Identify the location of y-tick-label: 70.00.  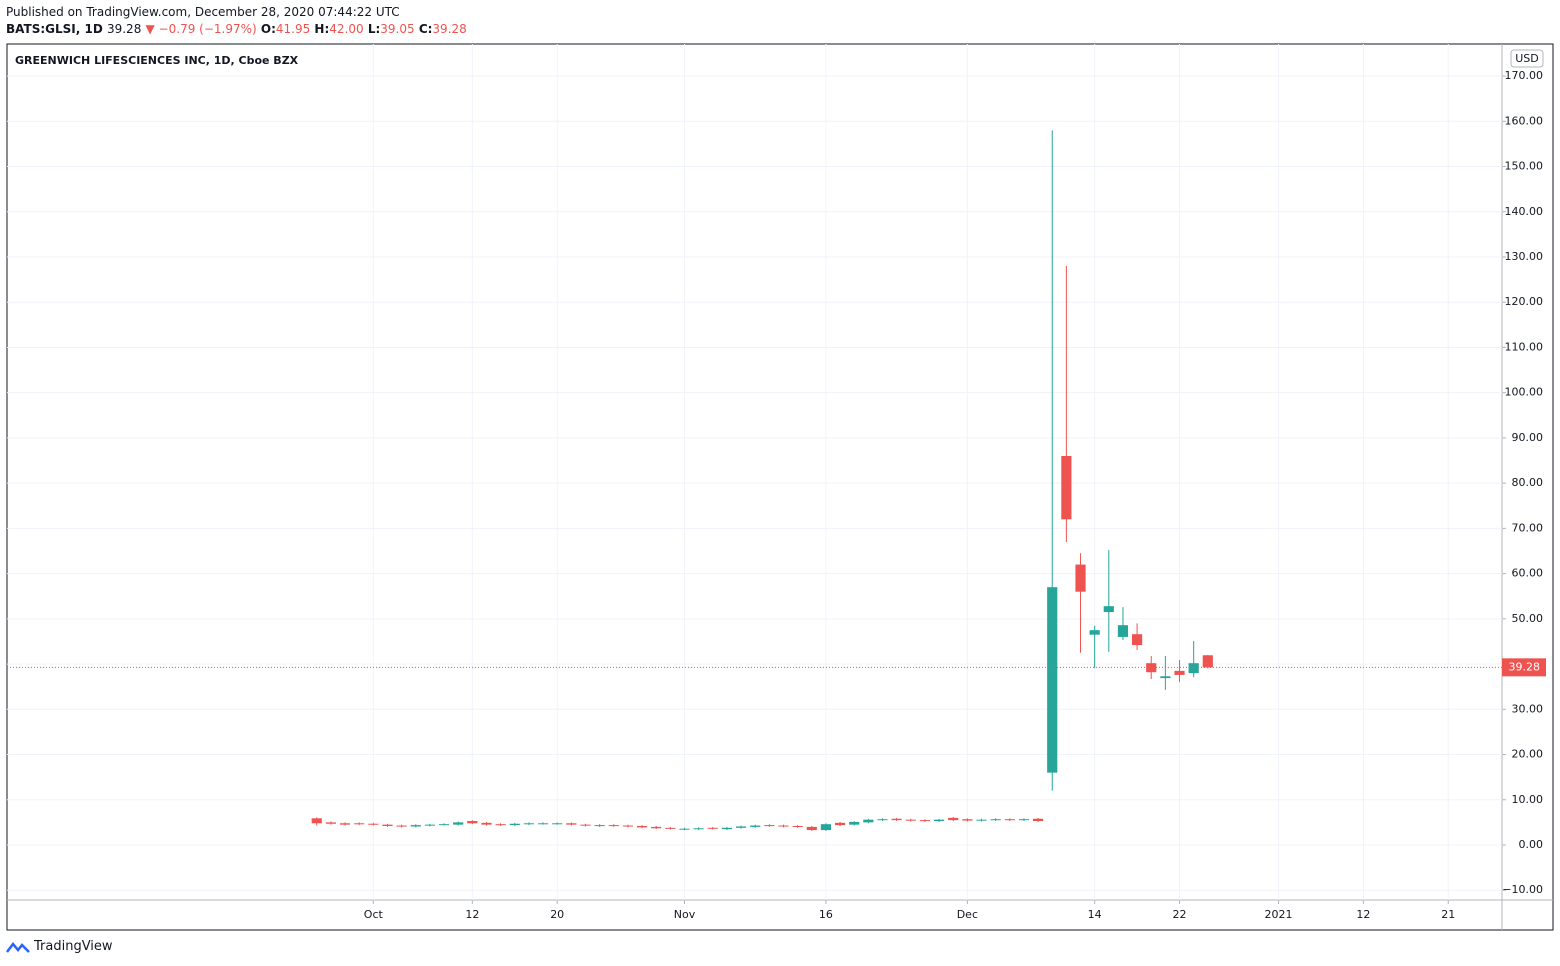
(1528, 527).